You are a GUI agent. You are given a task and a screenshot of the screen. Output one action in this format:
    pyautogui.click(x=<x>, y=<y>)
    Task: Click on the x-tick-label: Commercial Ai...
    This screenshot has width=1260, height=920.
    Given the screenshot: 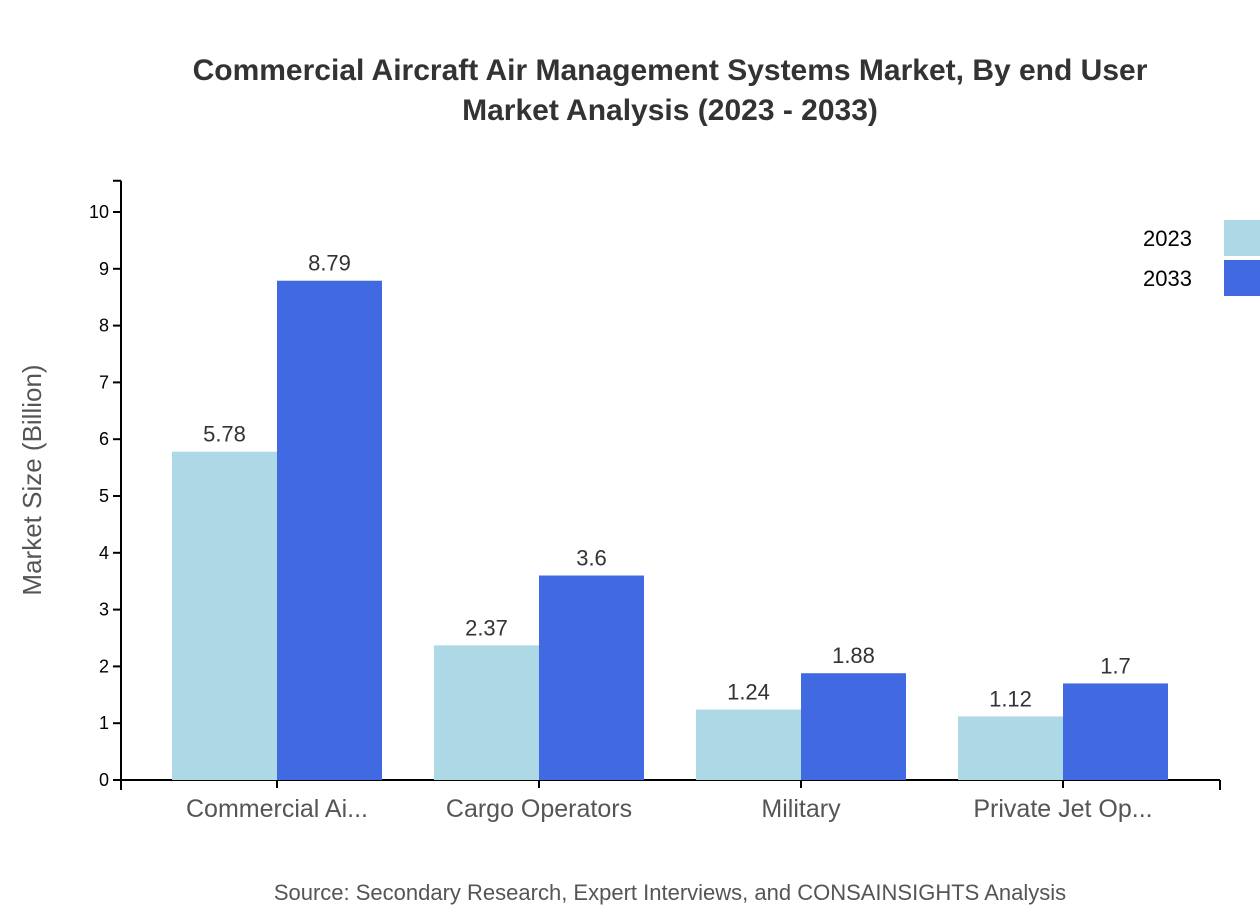 What is the action you would take?
    pyautogui.click(x=277, y=809)
    